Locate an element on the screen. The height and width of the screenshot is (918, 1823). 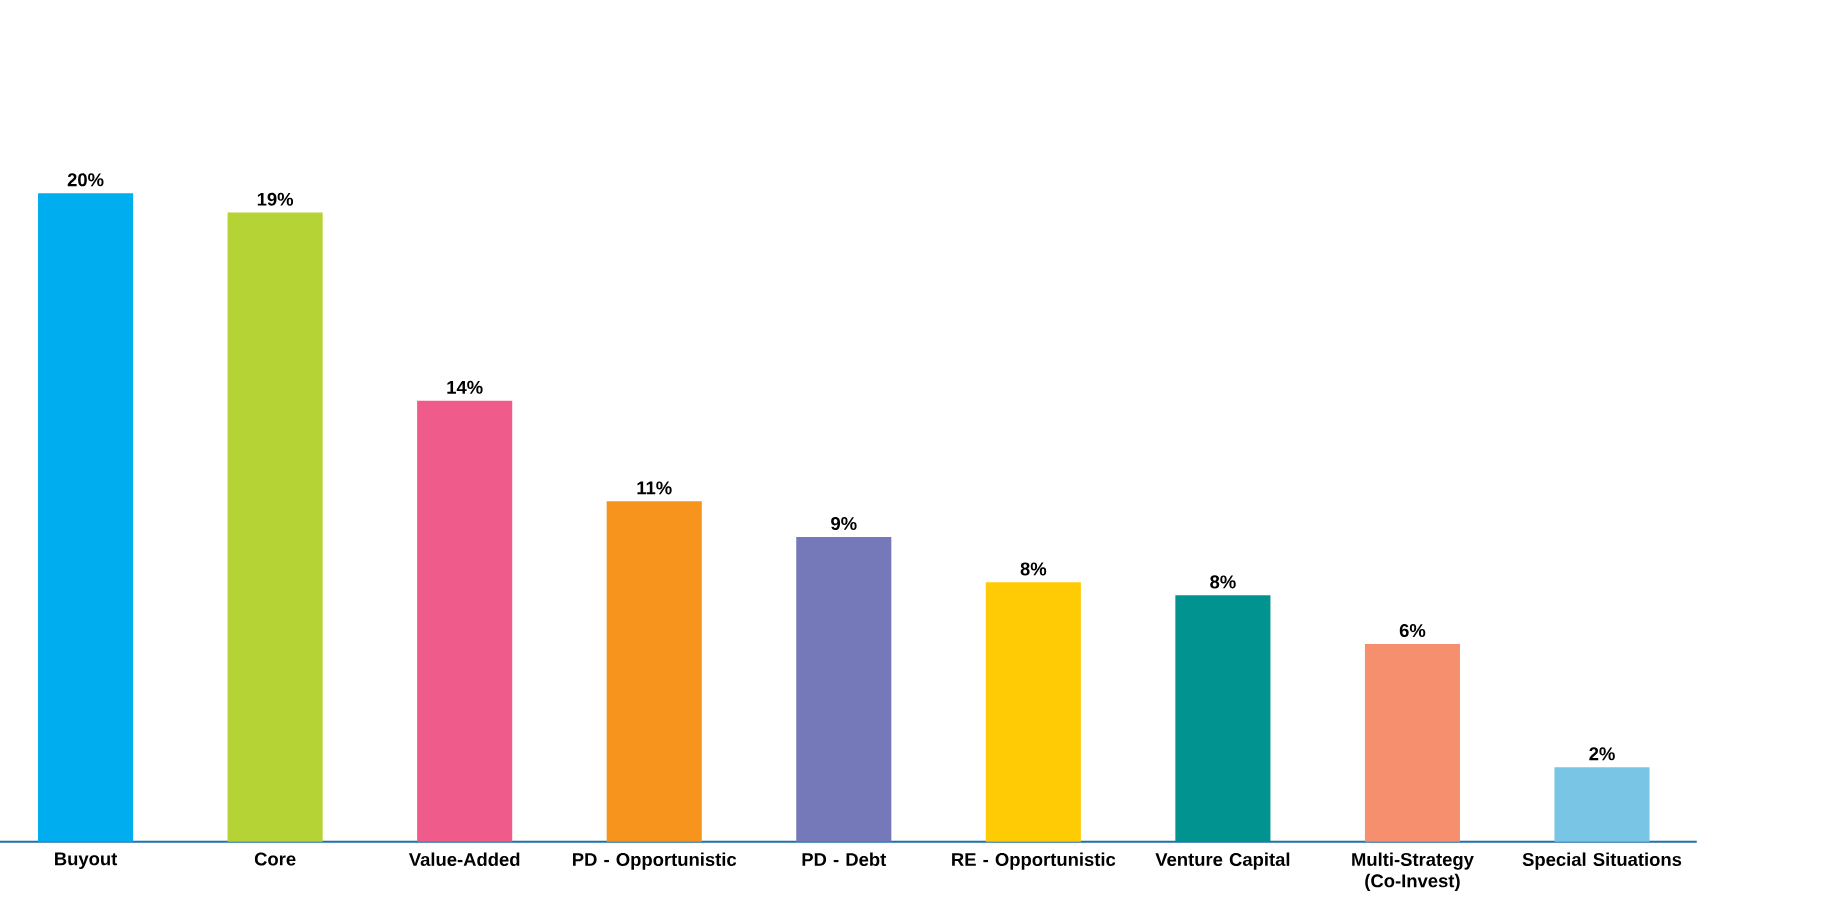
data-label: 11% is located at coordinates (654, 488).